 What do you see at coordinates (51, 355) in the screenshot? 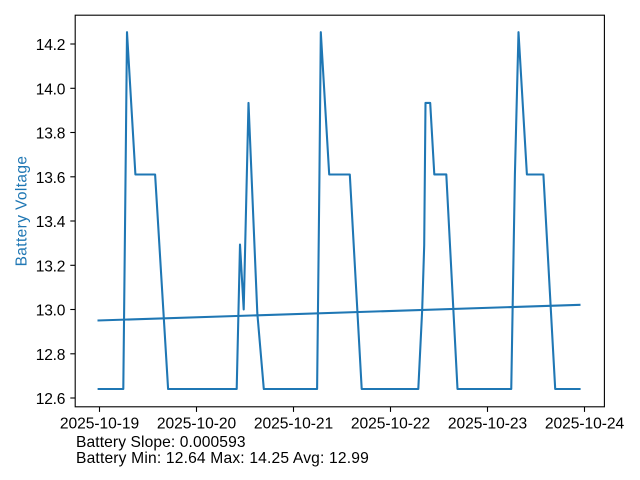
I see `svg-text: 12.8` at bounding box center [51, 355].